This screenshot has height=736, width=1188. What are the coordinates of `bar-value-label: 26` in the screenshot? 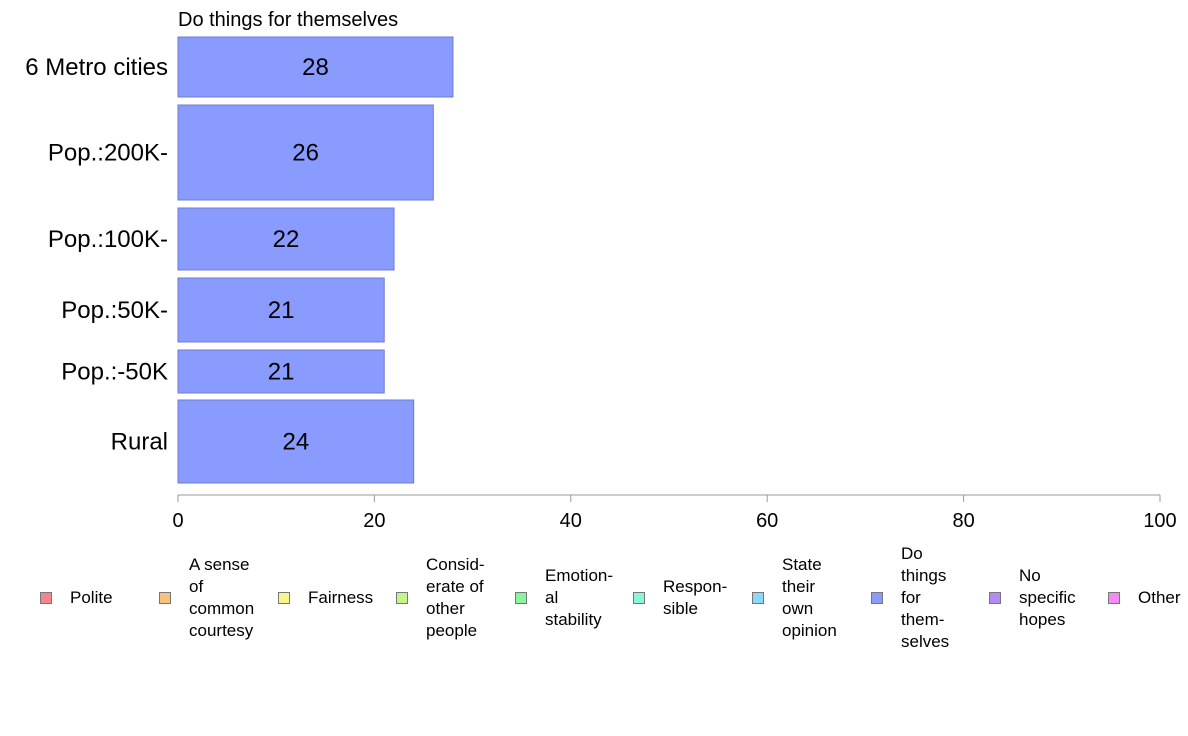 It's located at (305, 153).